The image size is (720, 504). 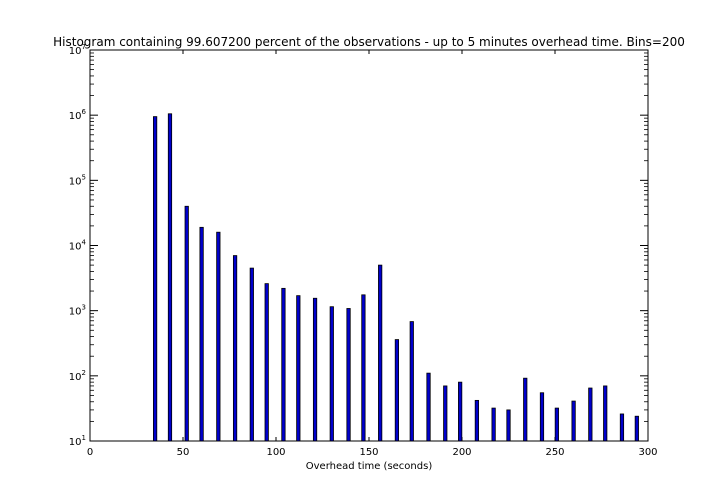 I want to click on x-tick-label: 200, so click(x=461, y=452).